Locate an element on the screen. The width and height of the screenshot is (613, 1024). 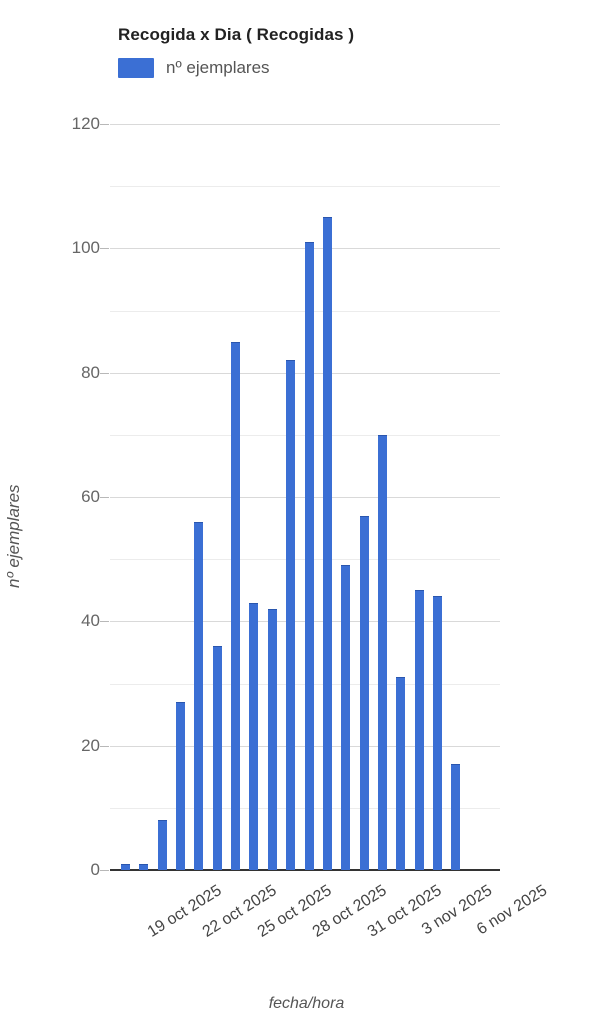
x-axis-line is located at coordinates (305, 870).